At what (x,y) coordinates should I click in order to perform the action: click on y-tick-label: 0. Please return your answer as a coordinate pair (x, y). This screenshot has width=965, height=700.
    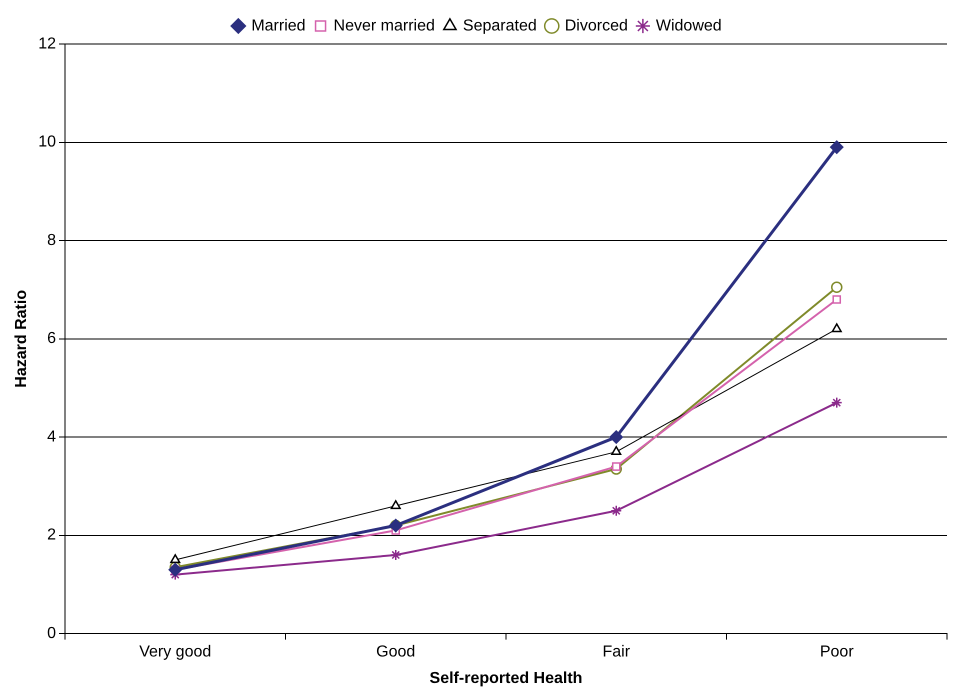
    Looking at the image, I should click on (51, 633).